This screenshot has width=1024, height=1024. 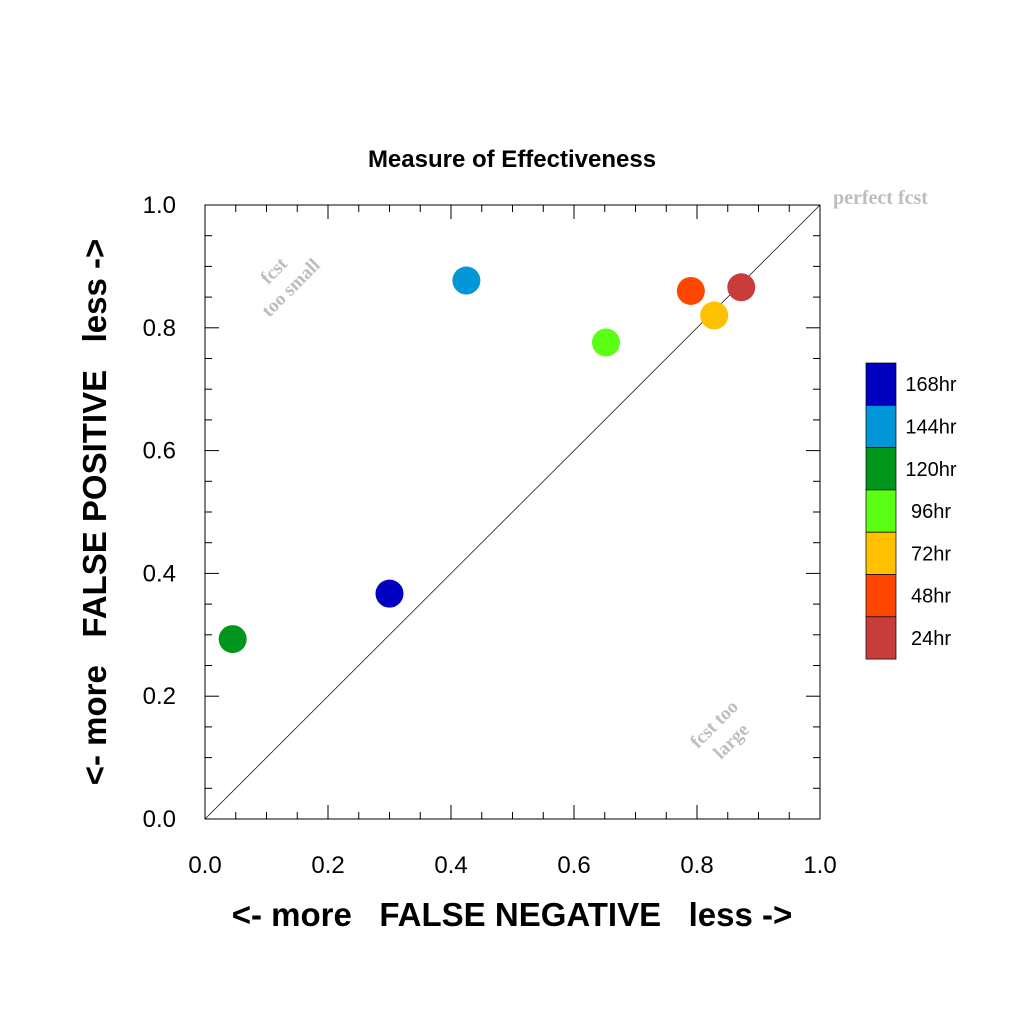 I want to click on too-large-annotation: fcst too large, so click(x=719, y=729).